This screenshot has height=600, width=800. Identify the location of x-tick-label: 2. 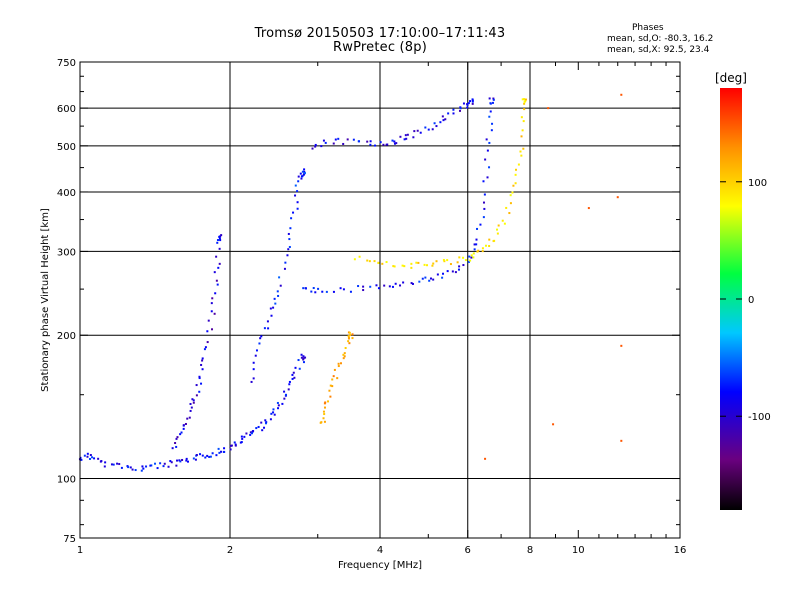
(230, 550).